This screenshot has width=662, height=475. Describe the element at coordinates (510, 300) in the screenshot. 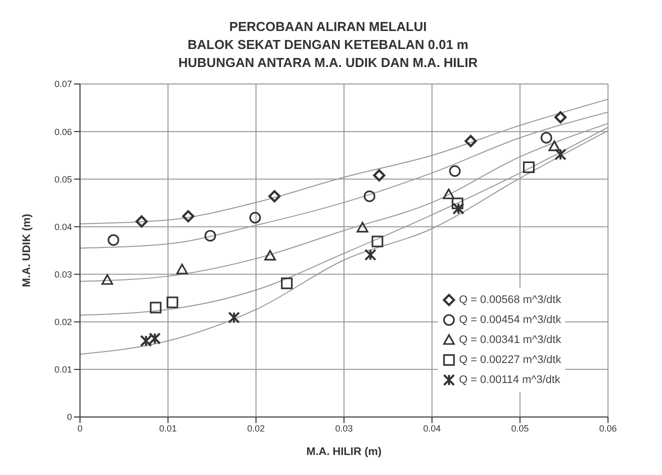

I see `legend-label: Q = 0.00568 m^3/dtk` at that location.